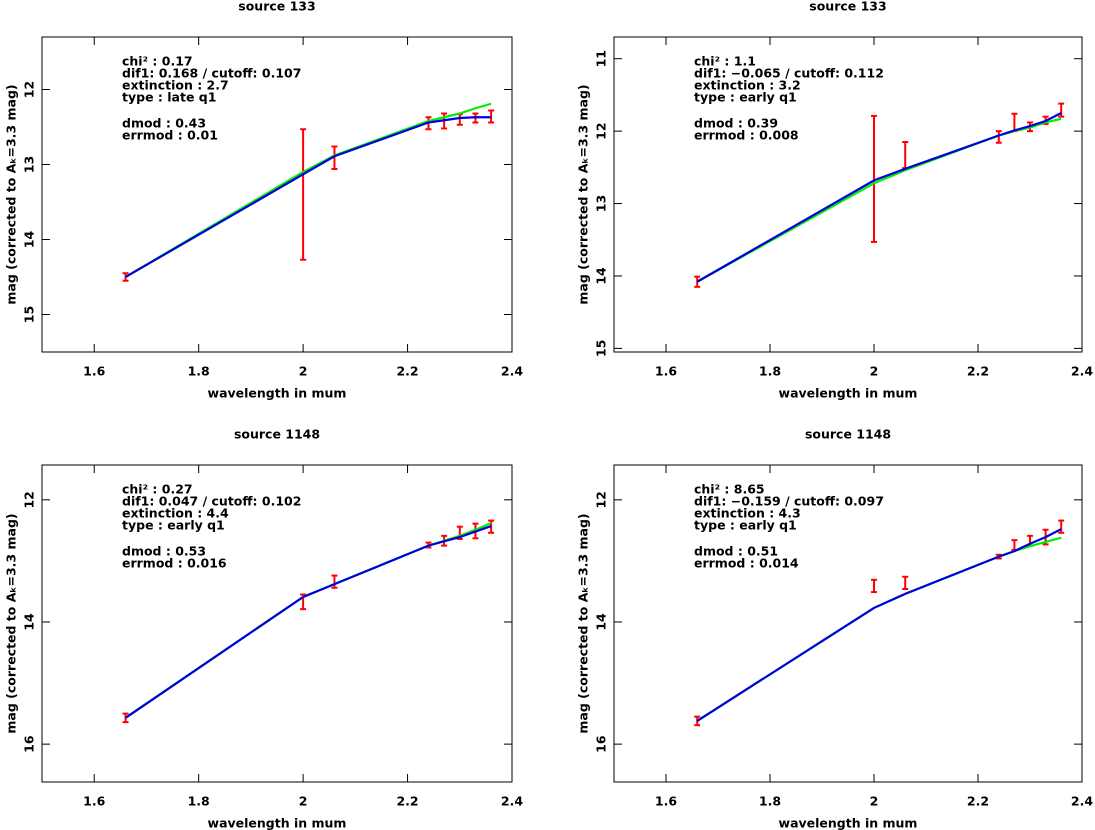  What do you see at coordinates (175, 85) in the screenshot?
I see `annotation: extinction : 2.7` at bounding box center [175, 85].